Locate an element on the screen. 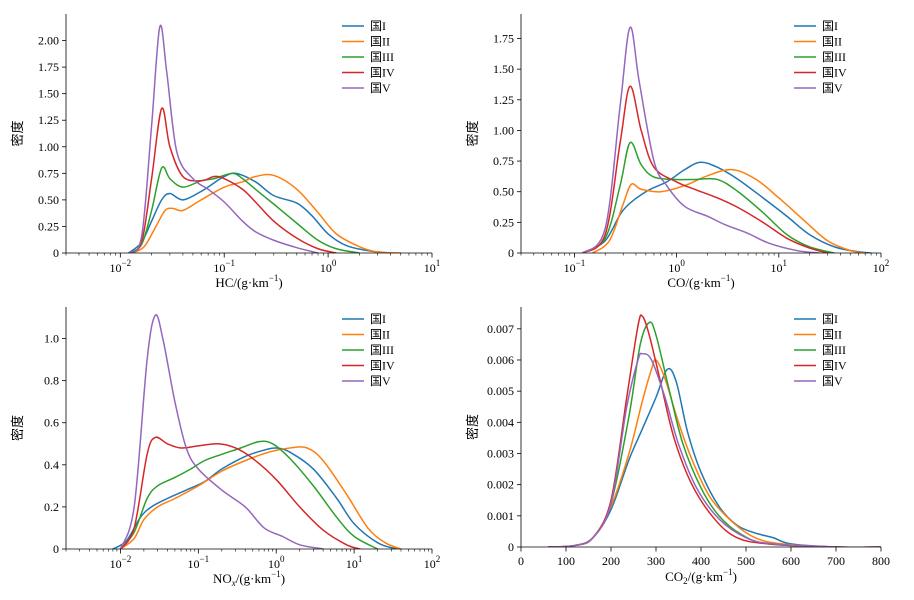 The height and width of the screenshot is (600, 914). x-axis-label: CO/(g·km−1) is located at coordinates (700, 281).